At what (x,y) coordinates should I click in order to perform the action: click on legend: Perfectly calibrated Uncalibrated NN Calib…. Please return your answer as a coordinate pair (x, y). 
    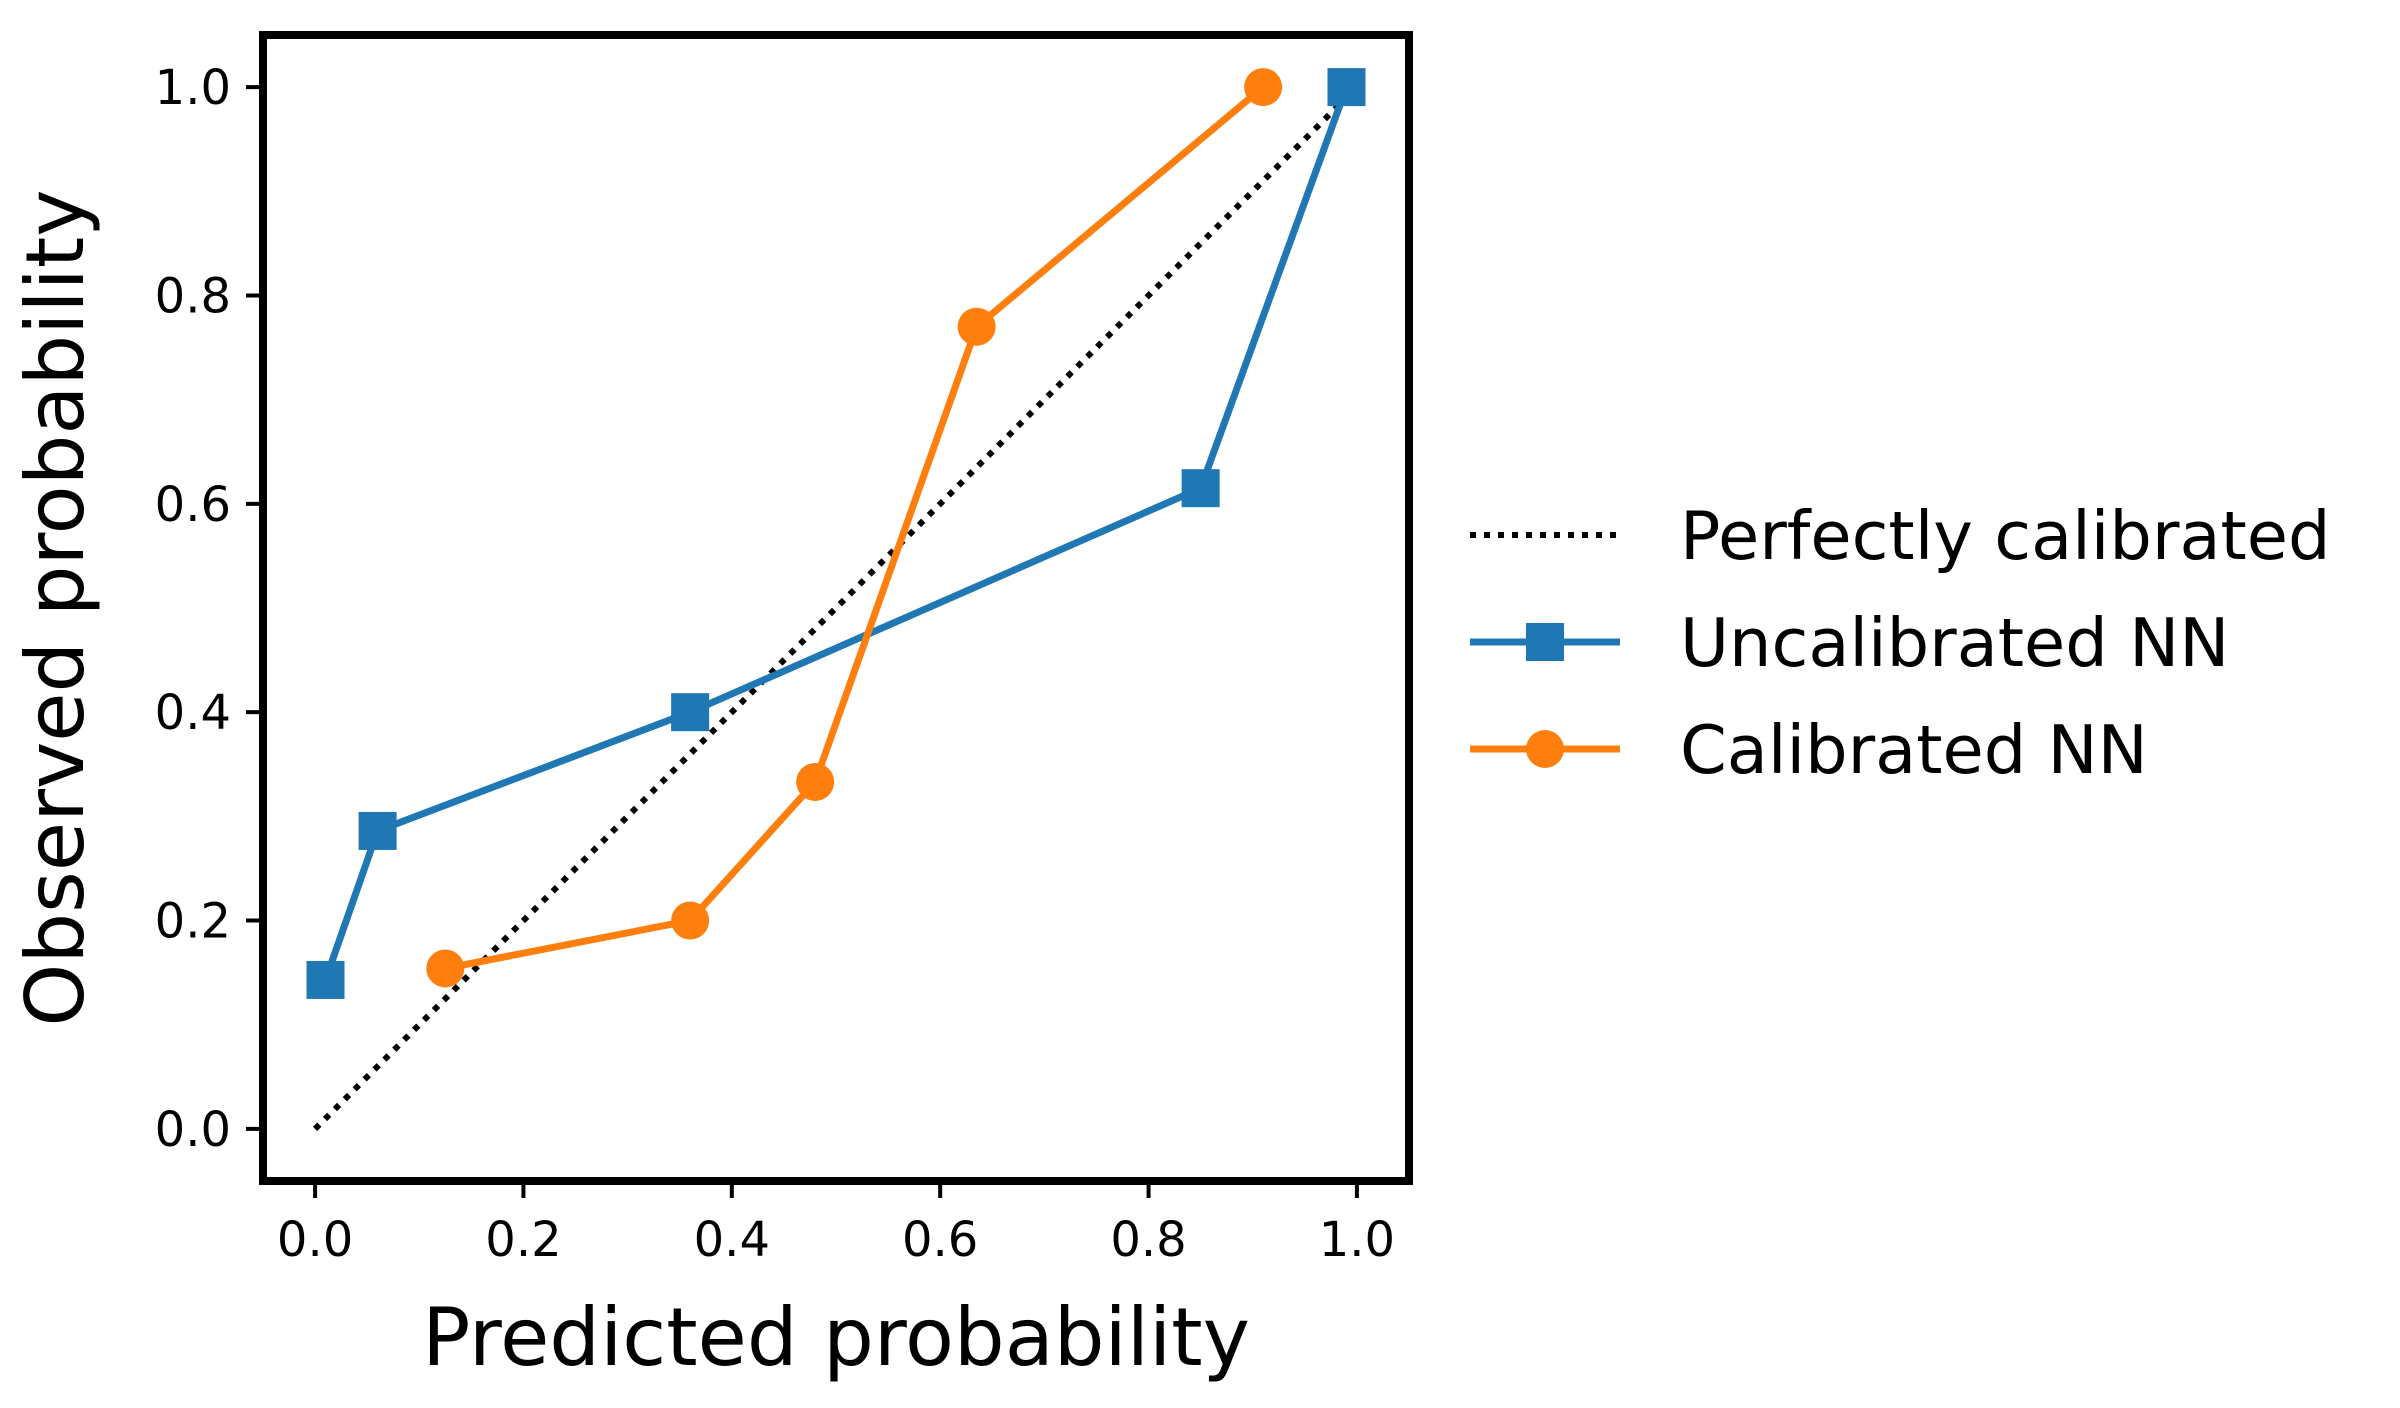
    Looking at the image, I should click on (1900, 643).